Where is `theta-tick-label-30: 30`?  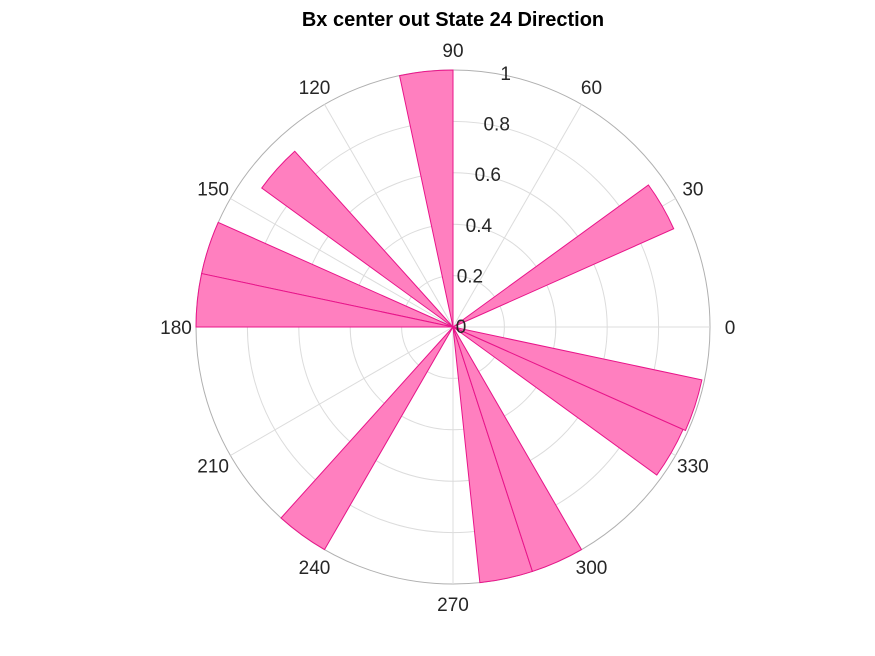
theta-tick-label-30: 30 is located at coordinates (692, 190).